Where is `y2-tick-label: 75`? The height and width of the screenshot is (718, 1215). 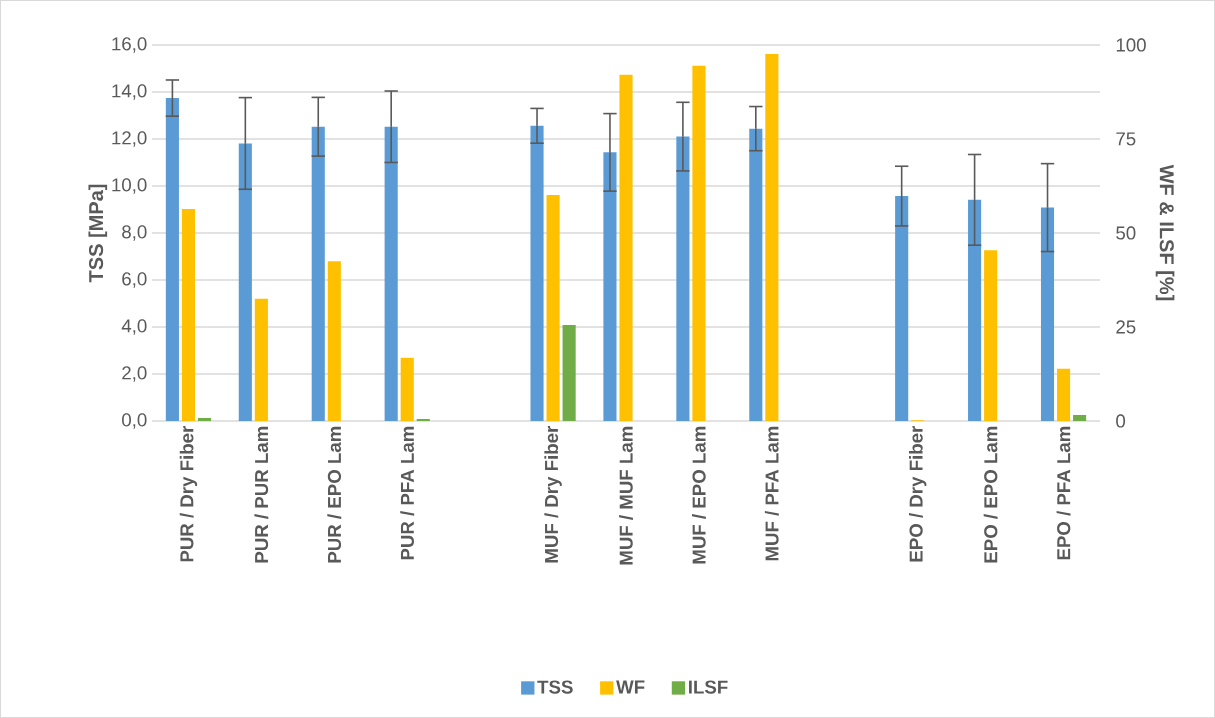
y2-tick-label: 75 is located at coordinates (1126, 139).